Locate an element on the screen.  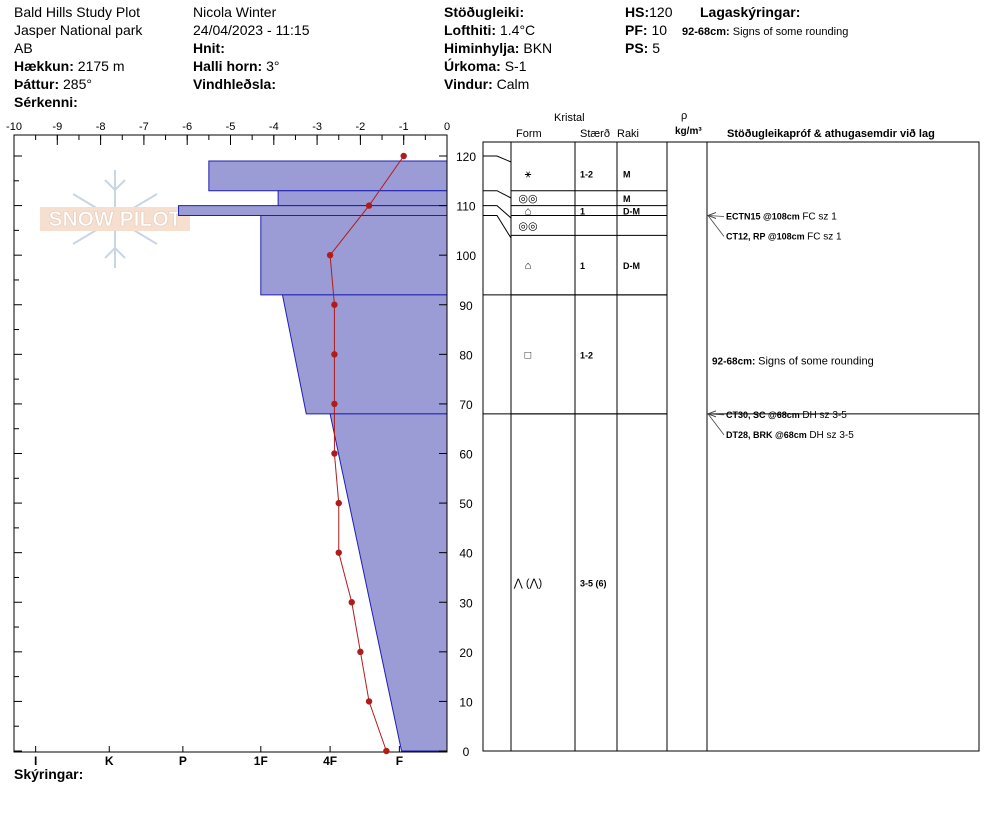
hardness-label: K is located at coordinates (109, 761).